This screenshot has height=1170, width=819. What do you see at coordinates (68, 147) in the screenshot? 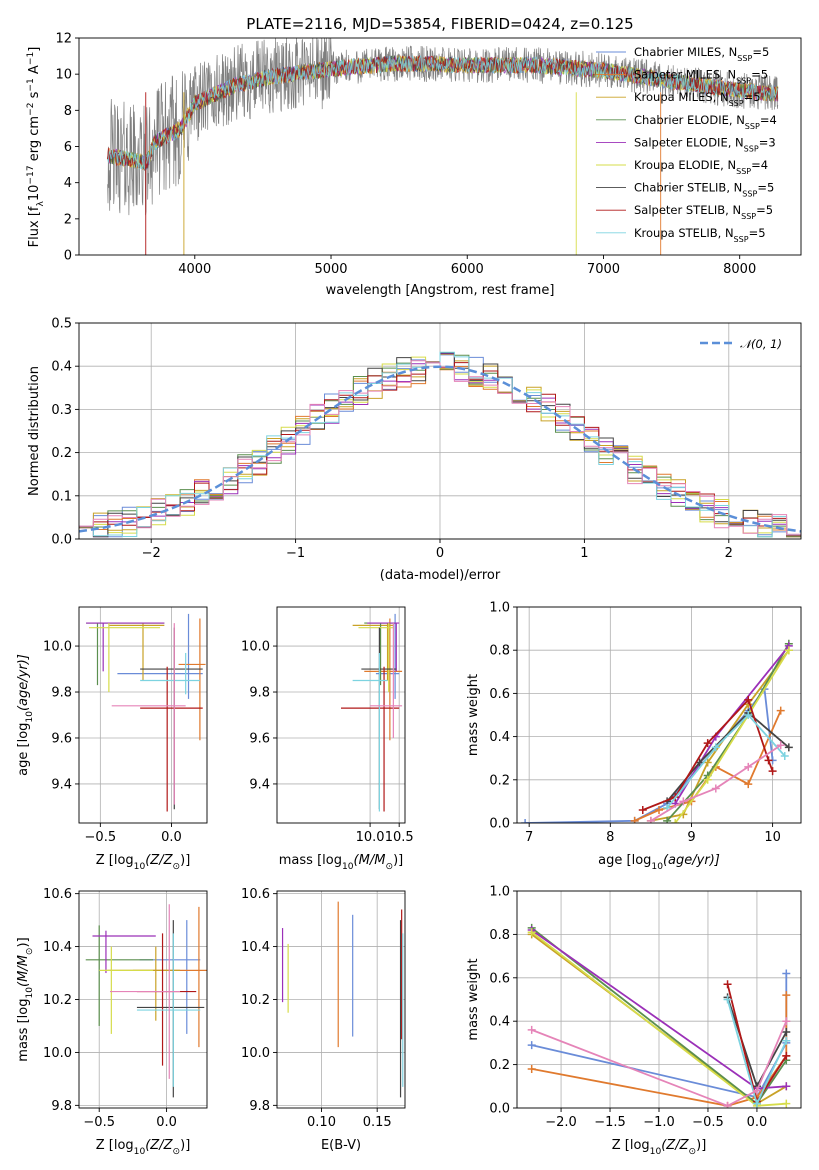
I see `y-tick-label: 6` at bounding box center [68, 147].